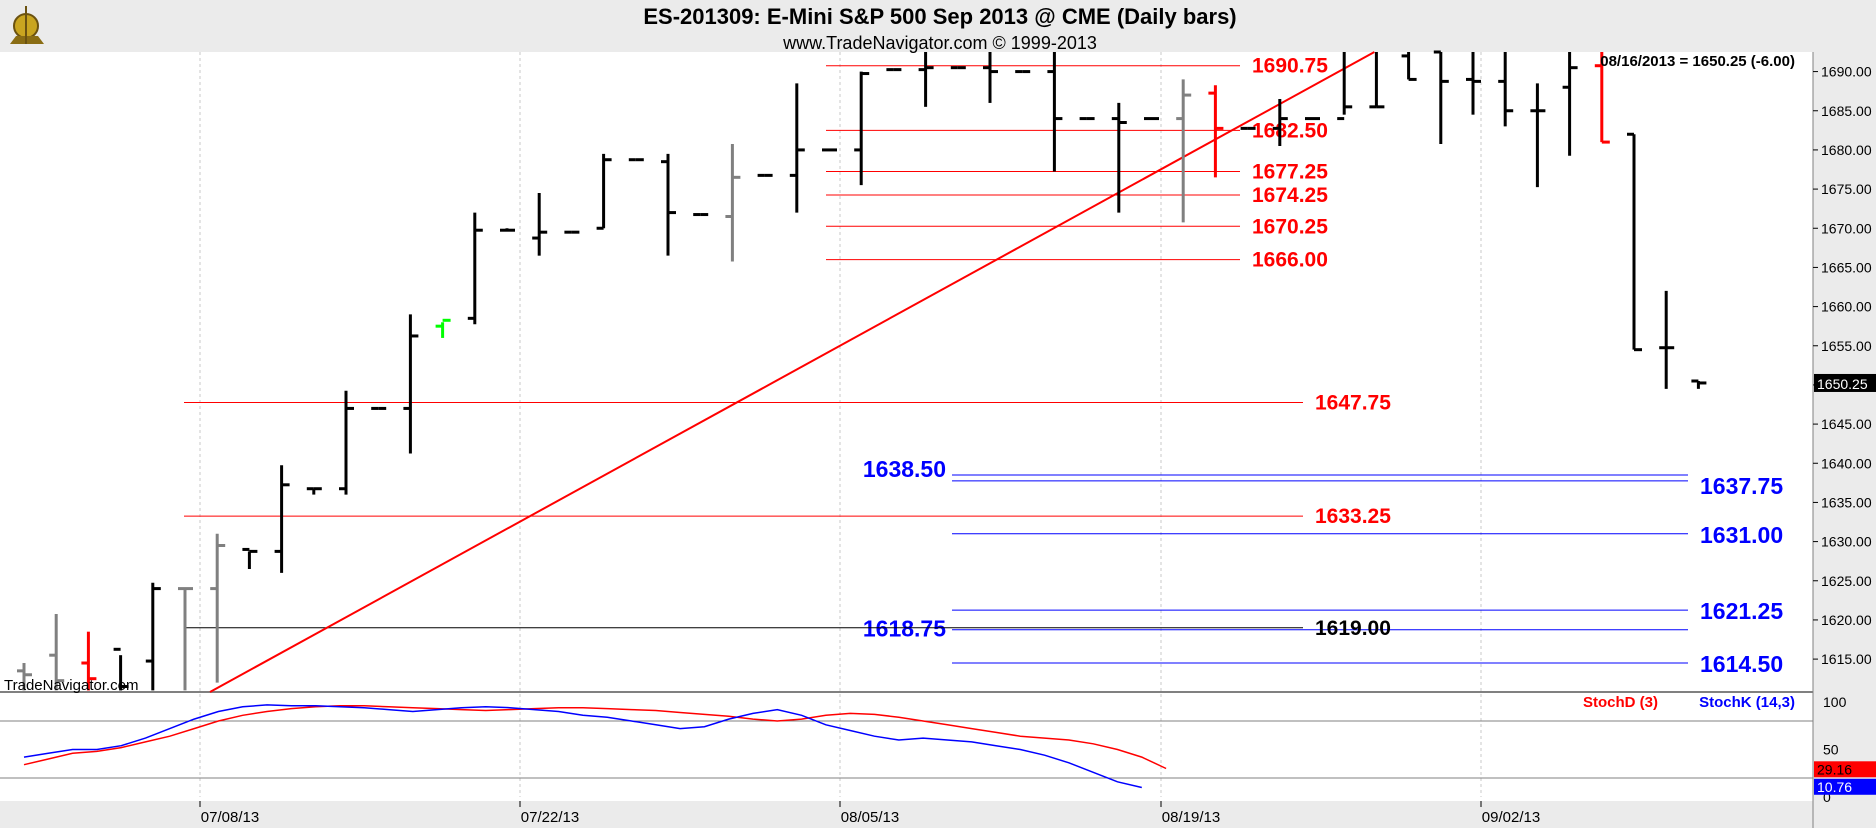 Image resolution: width=1876 pixels, height=833 pixels. I want to click on level-label: 1682.50, so click(1290, 130).